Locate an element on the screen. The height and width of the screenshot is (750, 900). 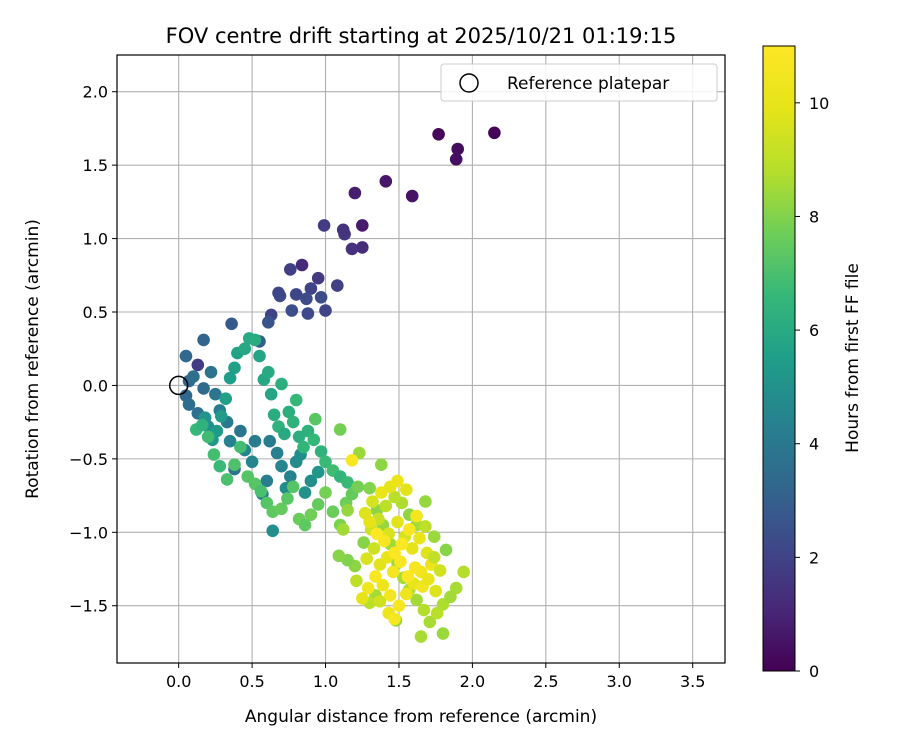
colorbar-gradient is located at coordinates (779, 358).